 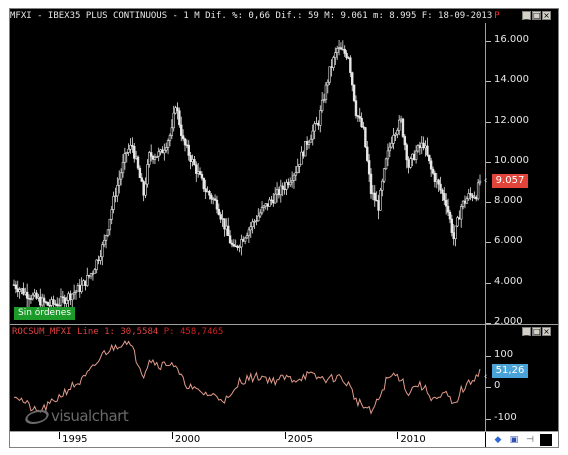 What do you see at coordinates (514, 440) in the screenshot?
I see `save-icon: ▣` at bounding box center [514, 440].